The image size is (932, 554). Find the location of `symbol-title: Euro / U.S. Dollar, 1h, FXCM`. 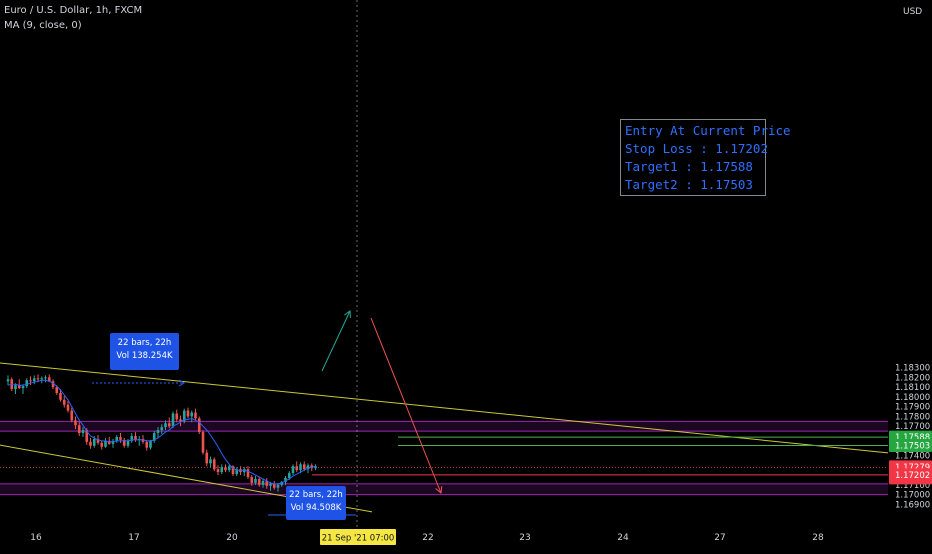

symbol-title: Euro / U.S. Dollar, 1h, FXCM is located at coordinates (73, 10).